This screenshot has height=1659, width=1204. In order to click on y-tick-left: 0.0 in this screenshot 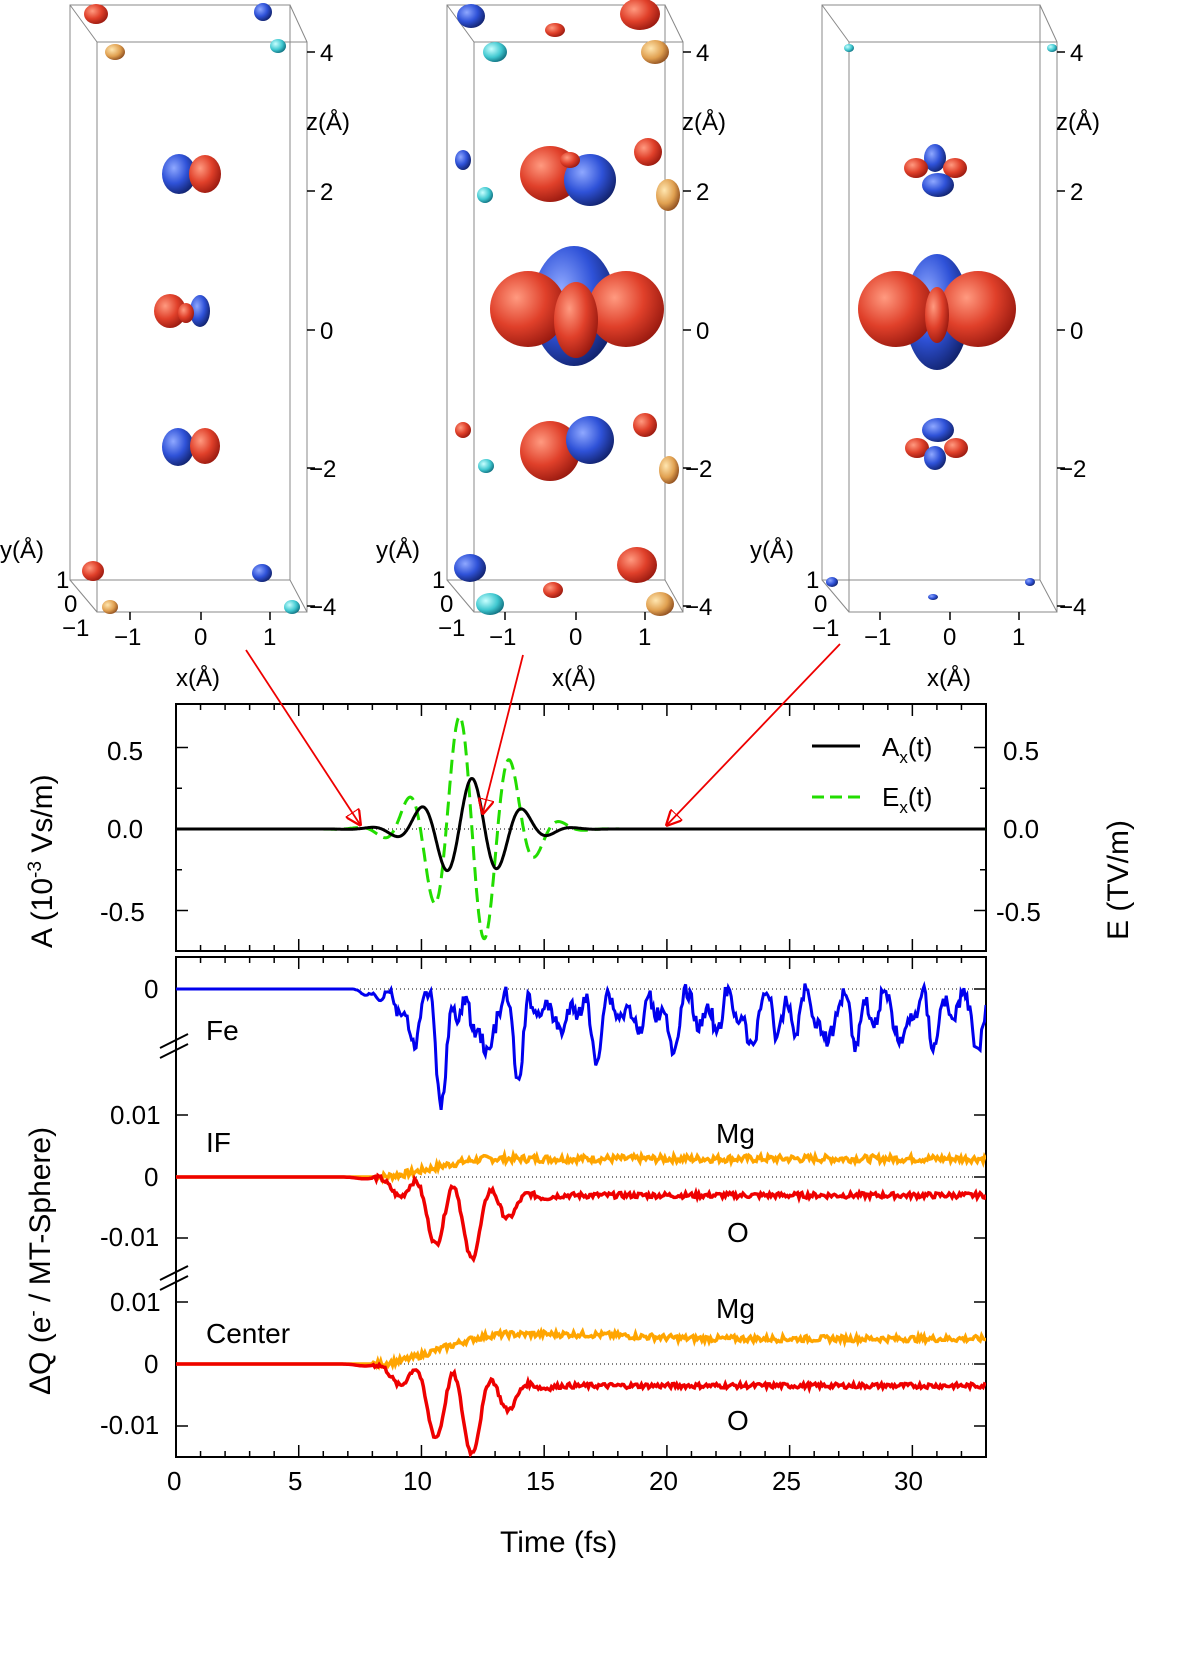, I will do `click(125, 829)`.